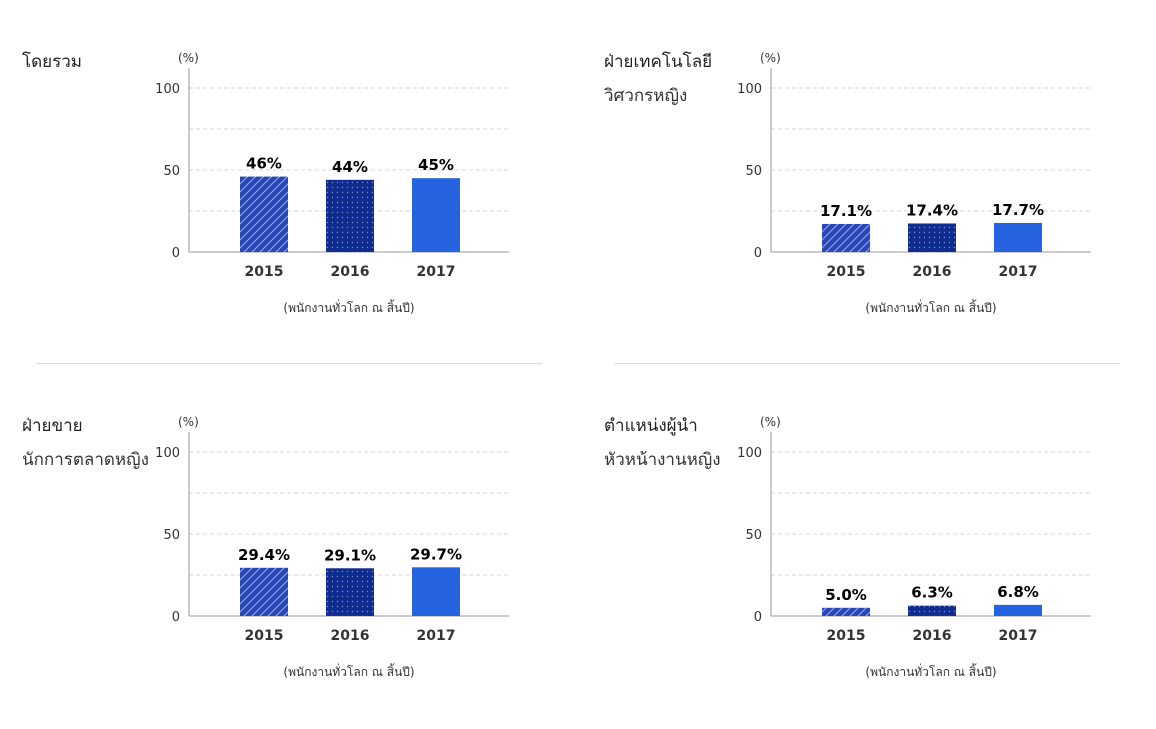 This screenshot has width=1156, height=729. Describe the element at coordinates (436, 554) in the screenshot. I see `data-label: 29.7%` at that location.